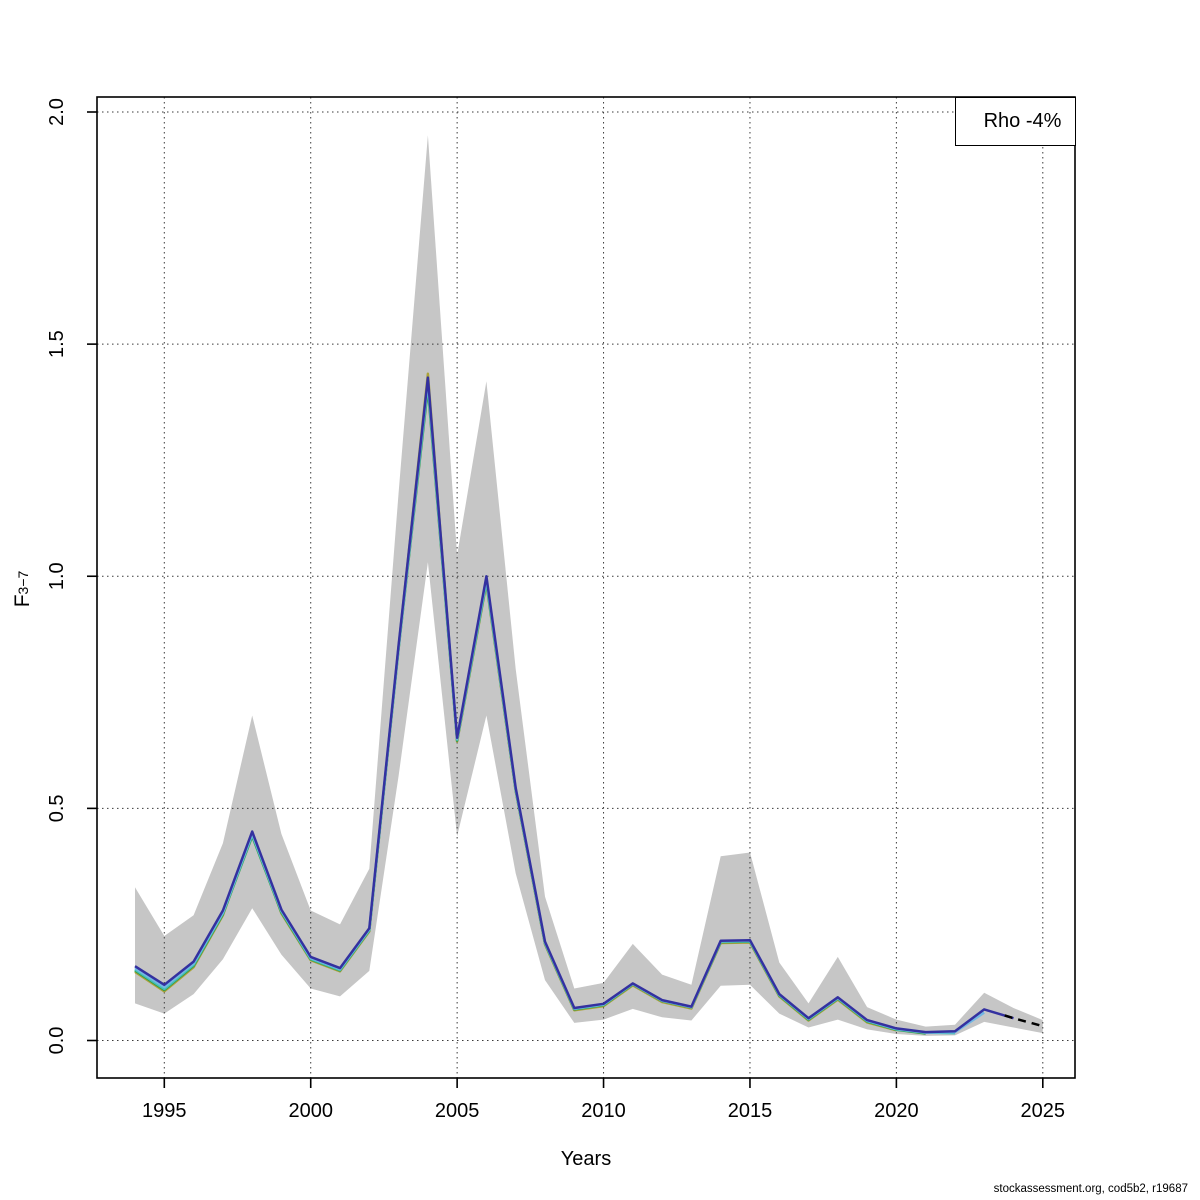  What do you see at coordinates (57, 344) in the screenshot?
I see `y-tick-label: 1.5` at bounding box center [57, 344].